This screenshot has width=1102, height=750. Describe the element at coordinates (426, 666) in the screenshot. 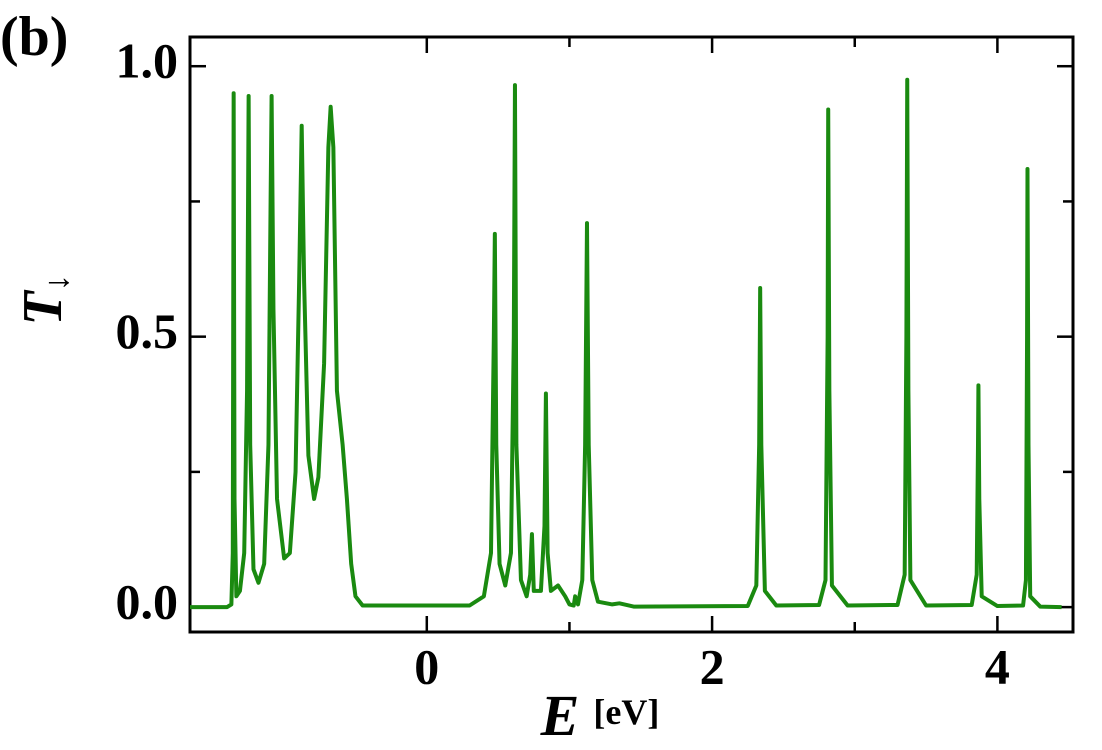

I see `x-tick-label: 0` at that location.